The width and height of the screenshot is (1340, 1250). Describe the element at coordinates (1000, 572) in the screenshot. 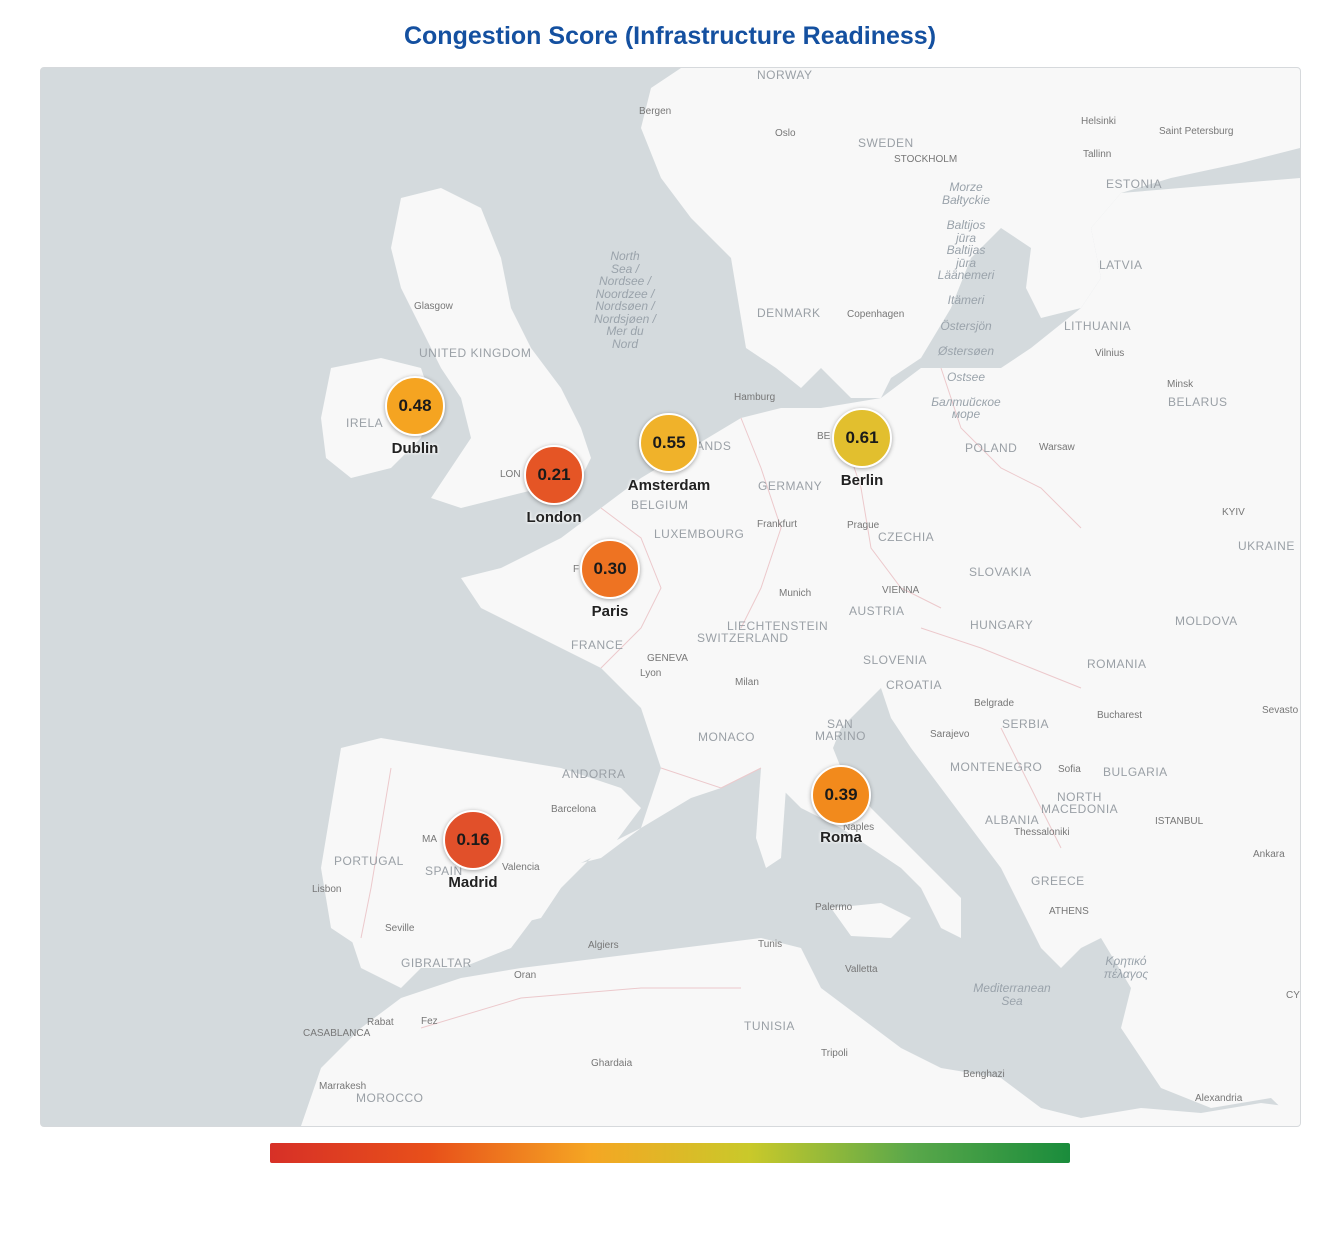

I see `label-slovakia: SLOVAKIA` at that location.